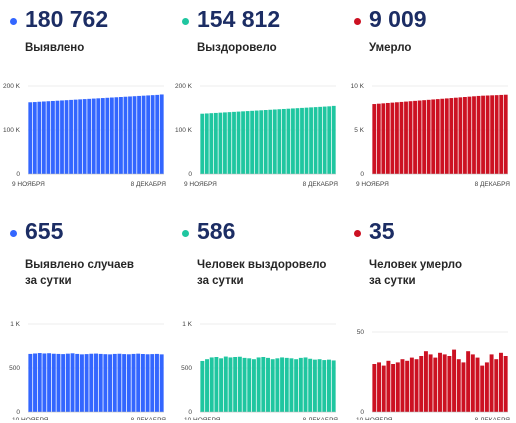 The image size is (516, 423). What do you see at coordinates (202, 418) in the screenshot?
I see `x-tick-label-start: 10 НОЯБРЯ` at bounding box center [202, 418].